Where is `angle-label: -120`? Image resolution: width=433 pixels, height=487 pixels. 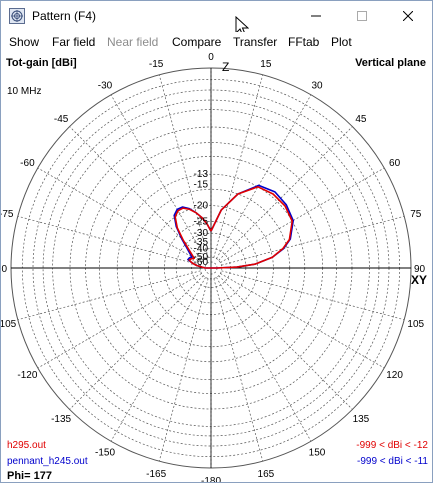 angle-label: -120 is located at coordinates (27, 375).